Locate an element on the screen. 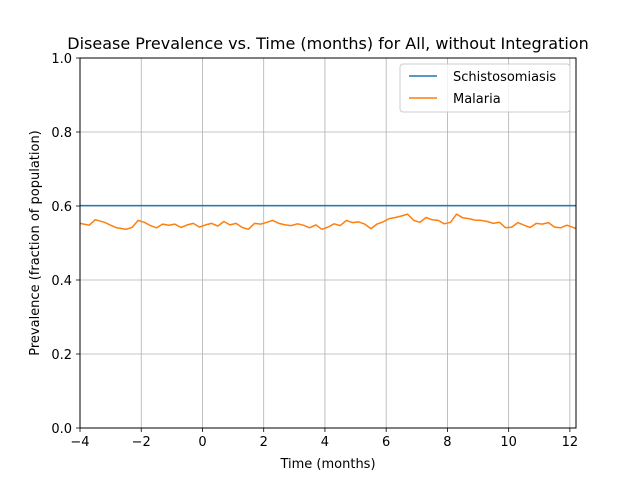 Image resolution: width=640 pixels, height=480 pixels. legend: Schistosomiasis Malaria is located at coordinates (485, 88).